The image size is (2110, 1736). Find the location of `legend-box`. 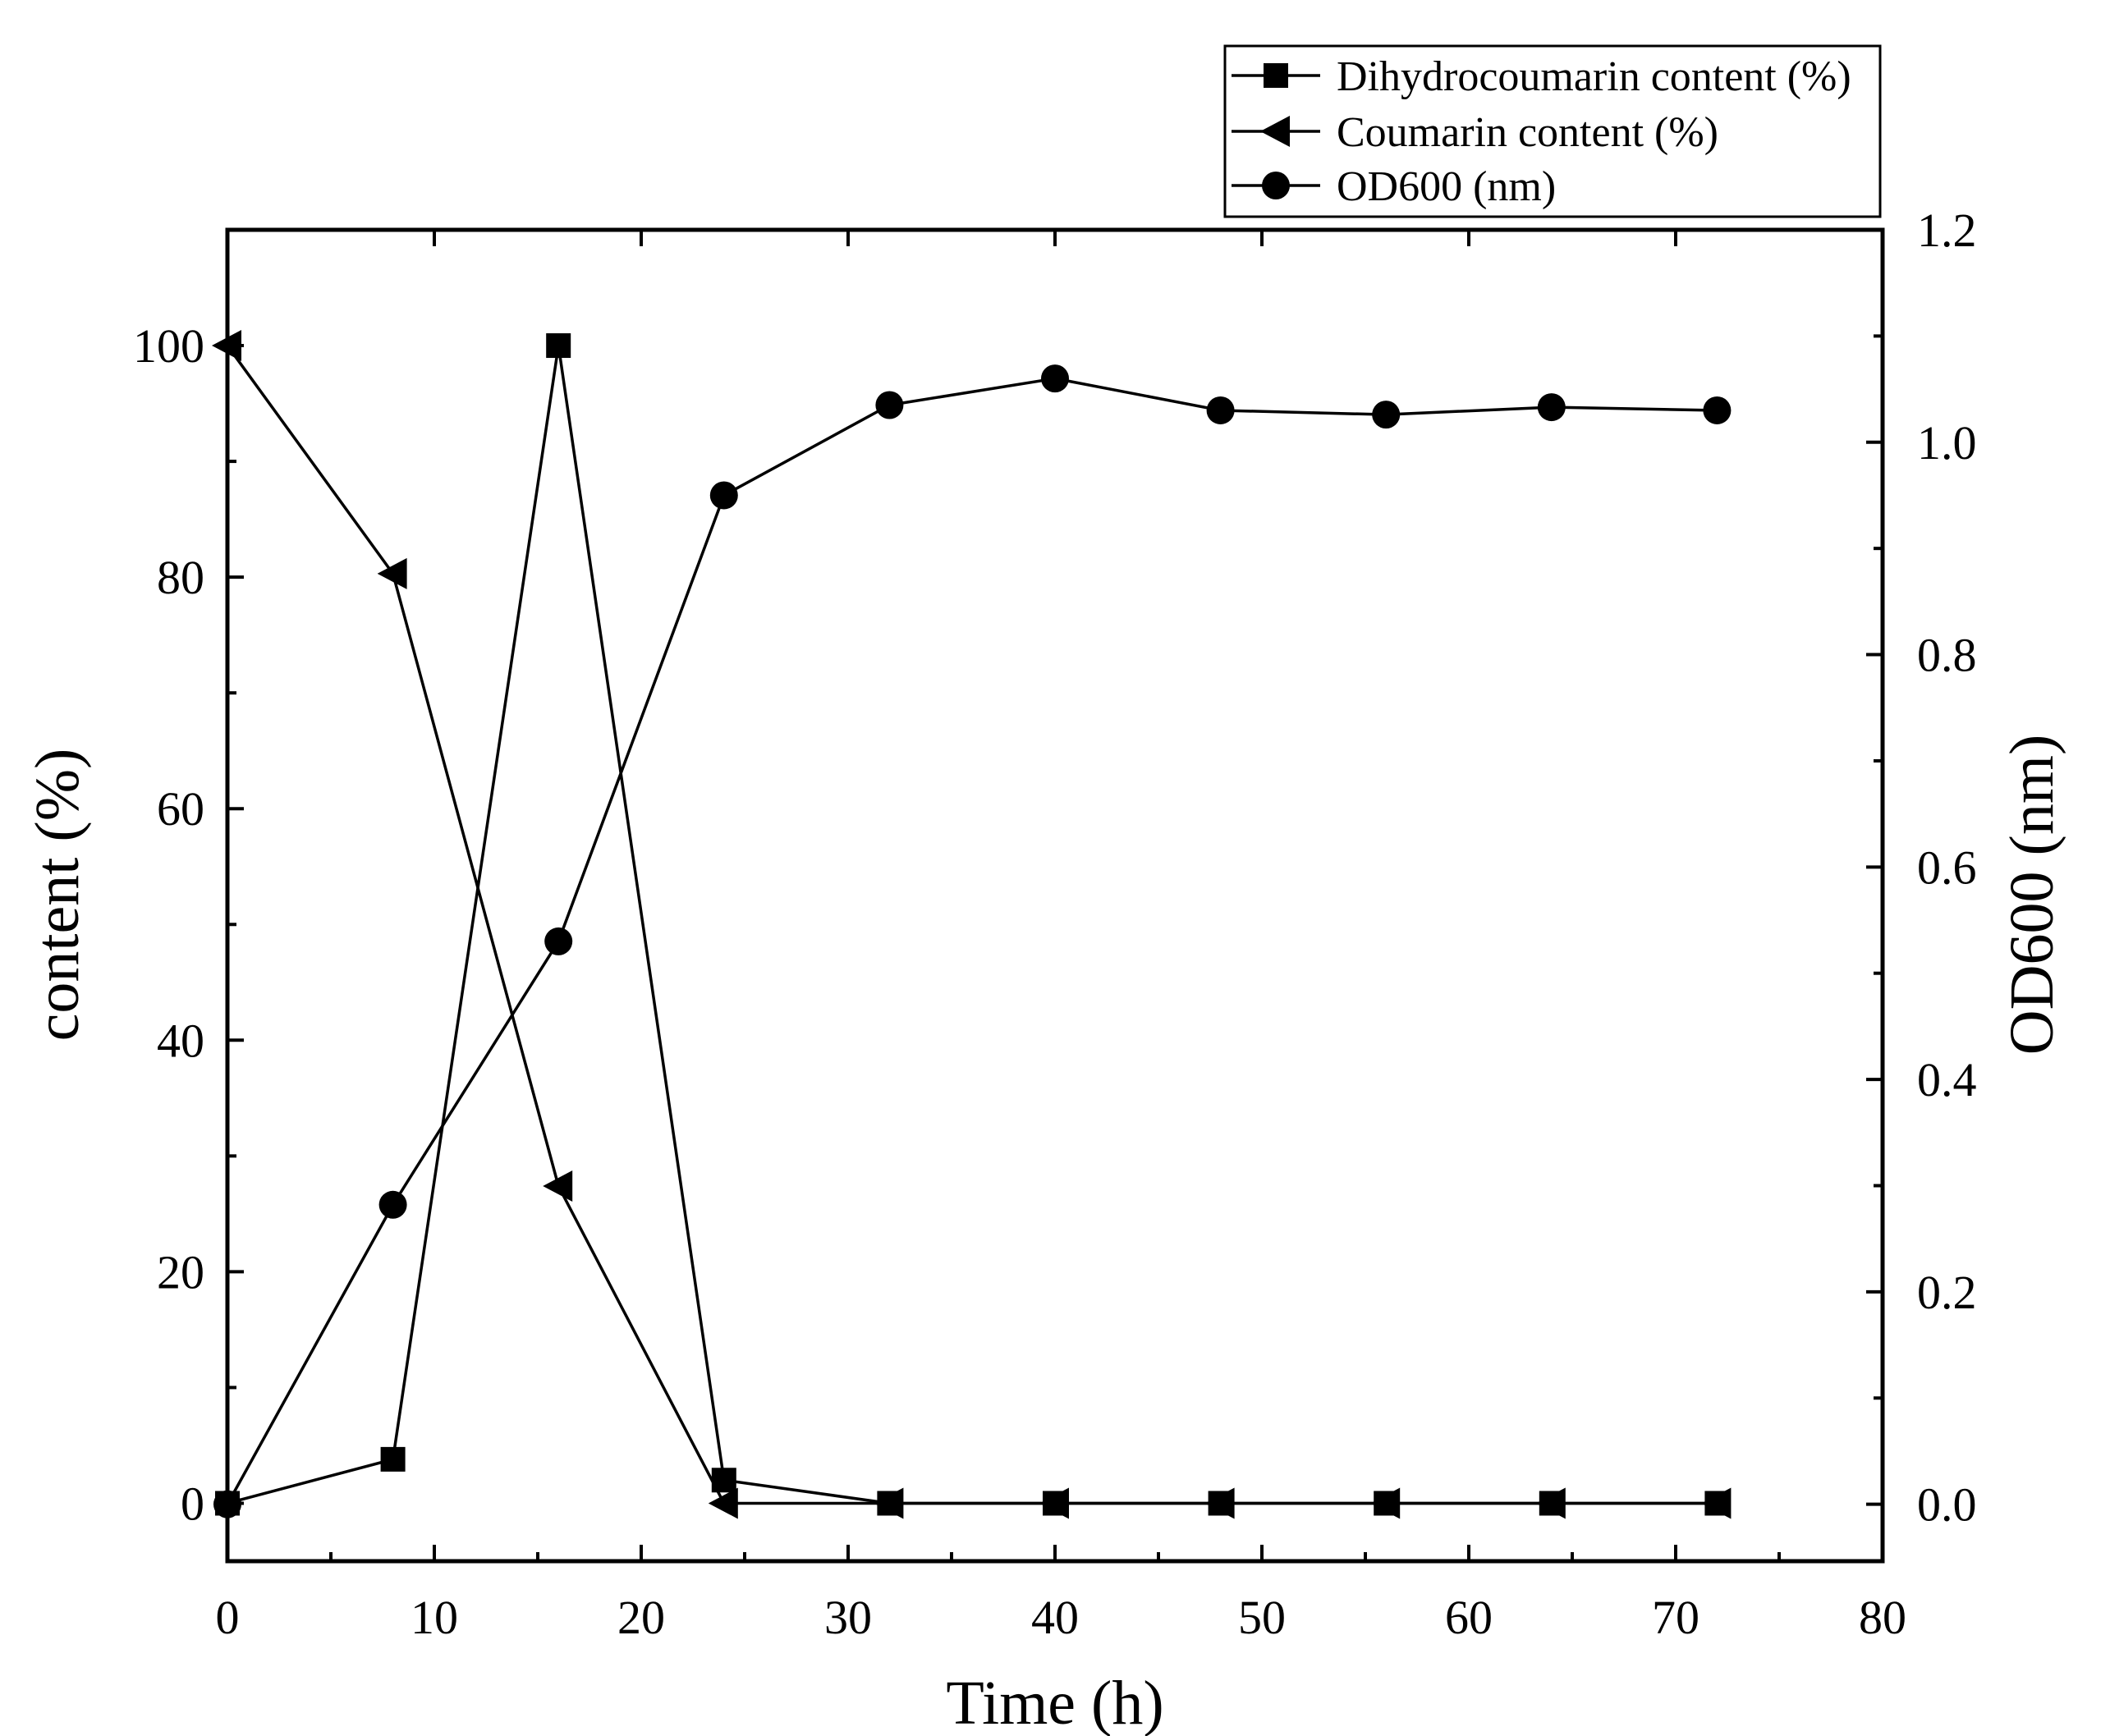

legend-box is located at coordinates (1552, 131).